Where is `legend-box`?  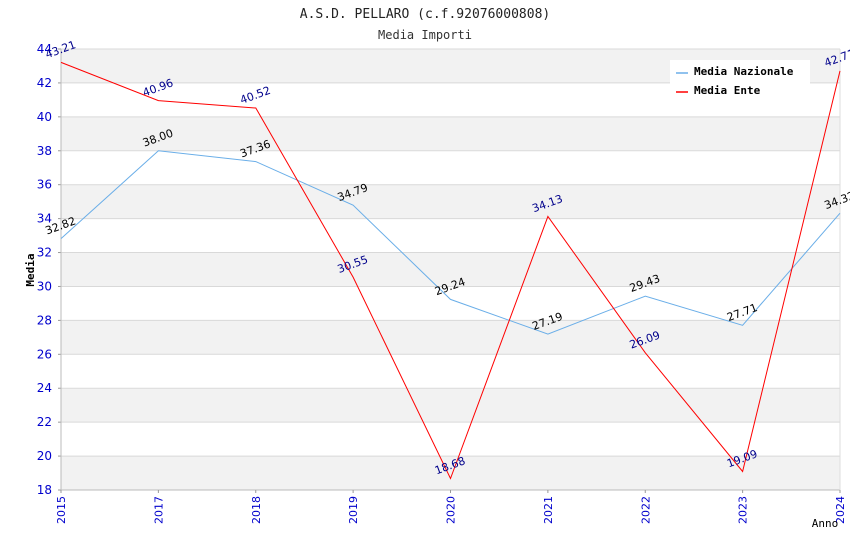 legend-box is located at coordinates (740, 81).